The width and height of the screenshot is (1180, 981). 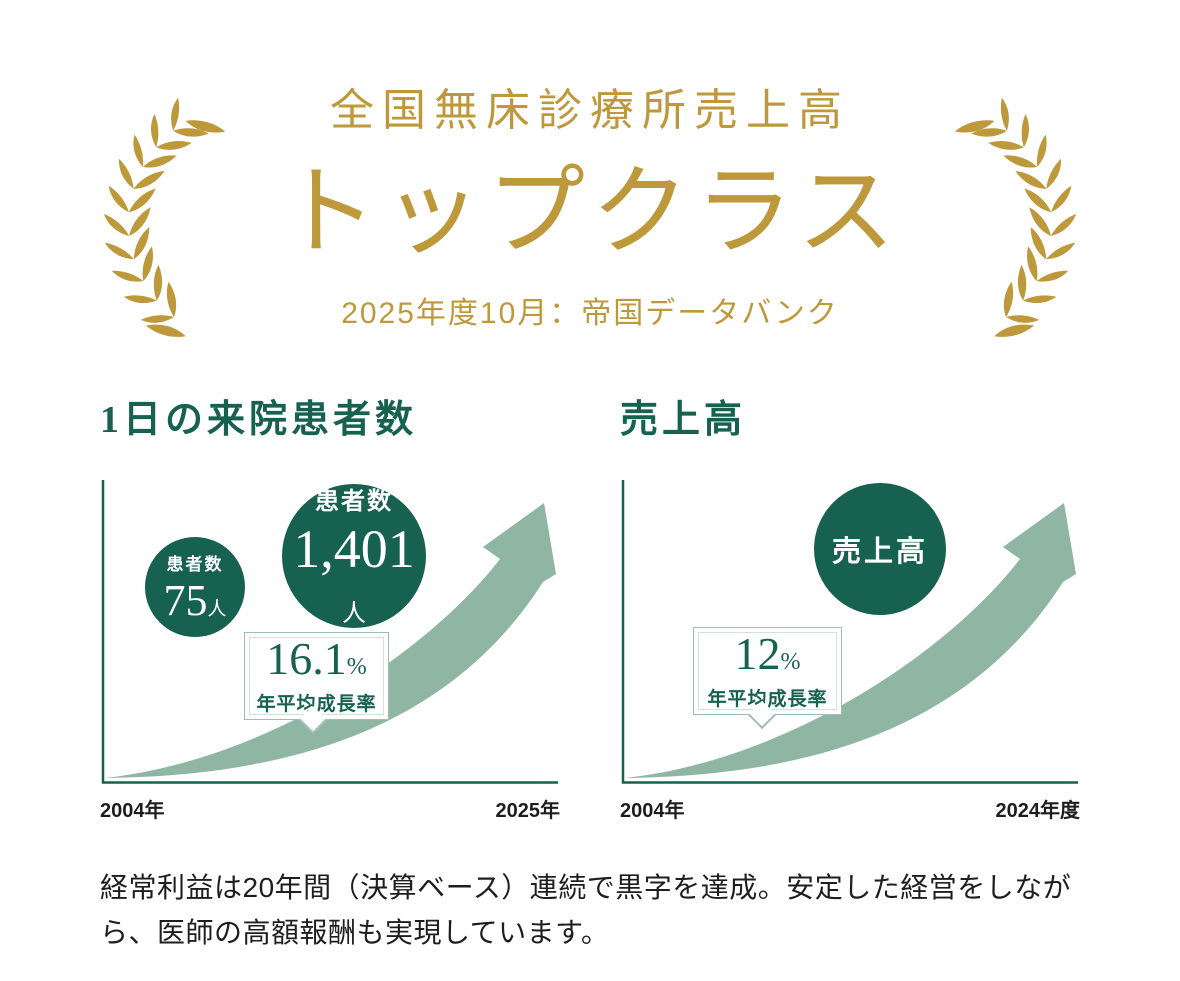 I want to click on laurel-branch-right-icon, so click(x=1015, y=223).